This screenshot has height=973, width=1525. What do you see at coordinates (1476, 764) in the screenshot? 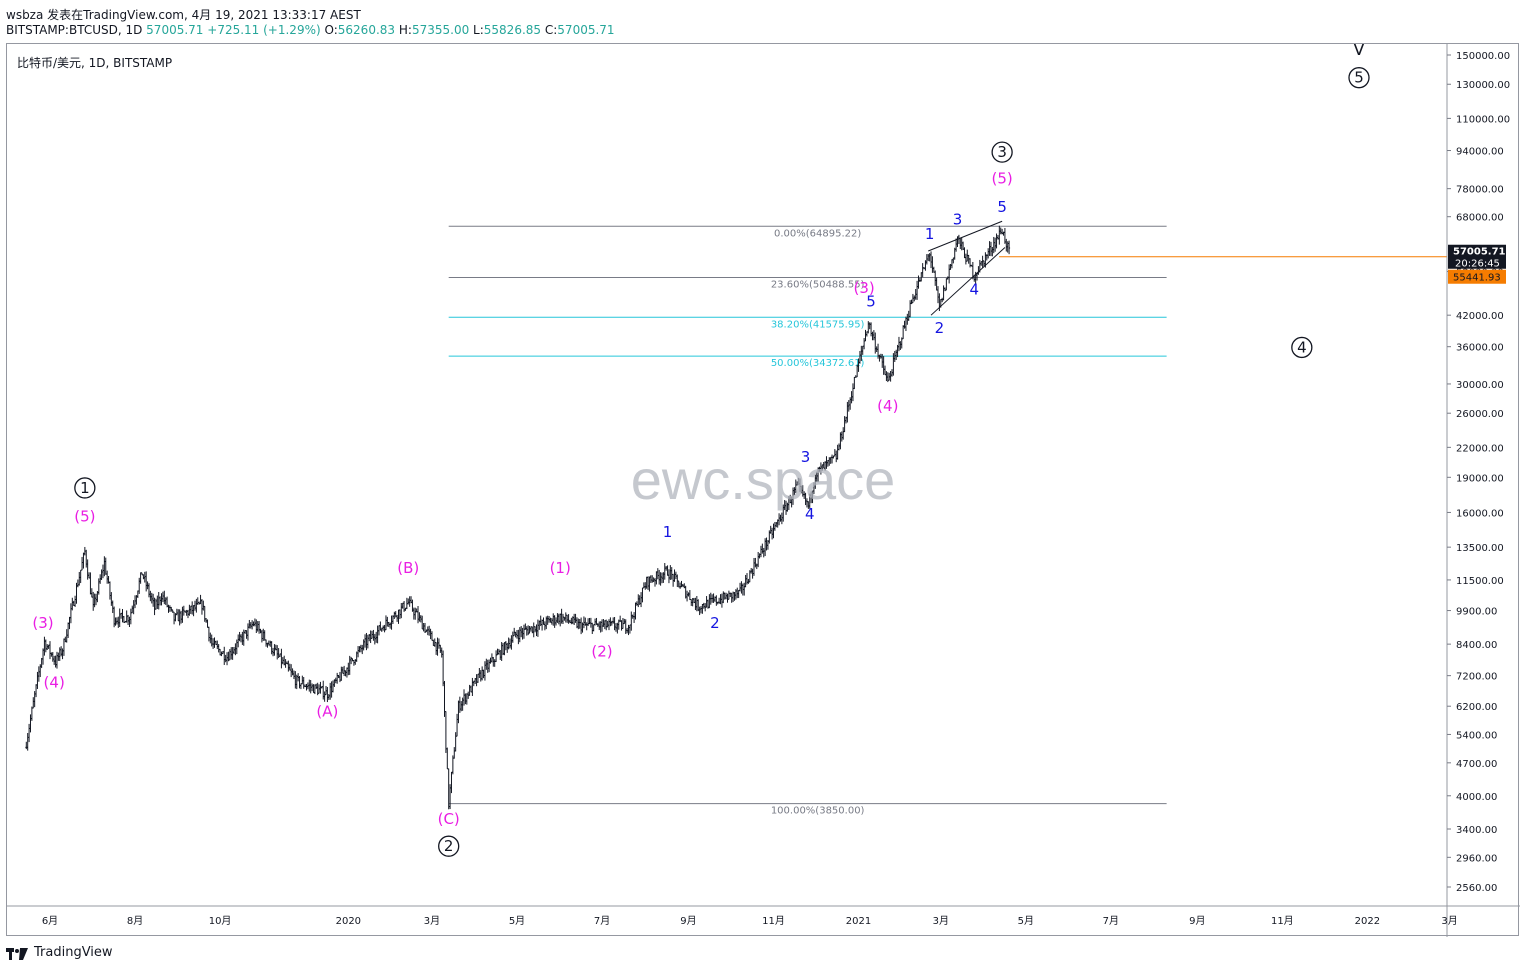
I see `price-axis-label: 4700.00` at bounding box center [1476, 764].